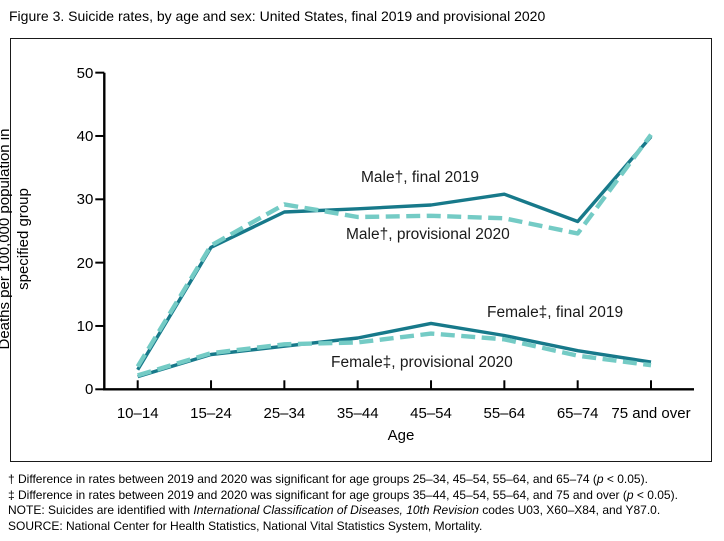 The image size is (724, 541). What do you see at coordinates (422, 362) in the screenshot?
I see `series-label-female-provisional-2020: Female‡, provisional 2020` at bounding box center [422, 362].